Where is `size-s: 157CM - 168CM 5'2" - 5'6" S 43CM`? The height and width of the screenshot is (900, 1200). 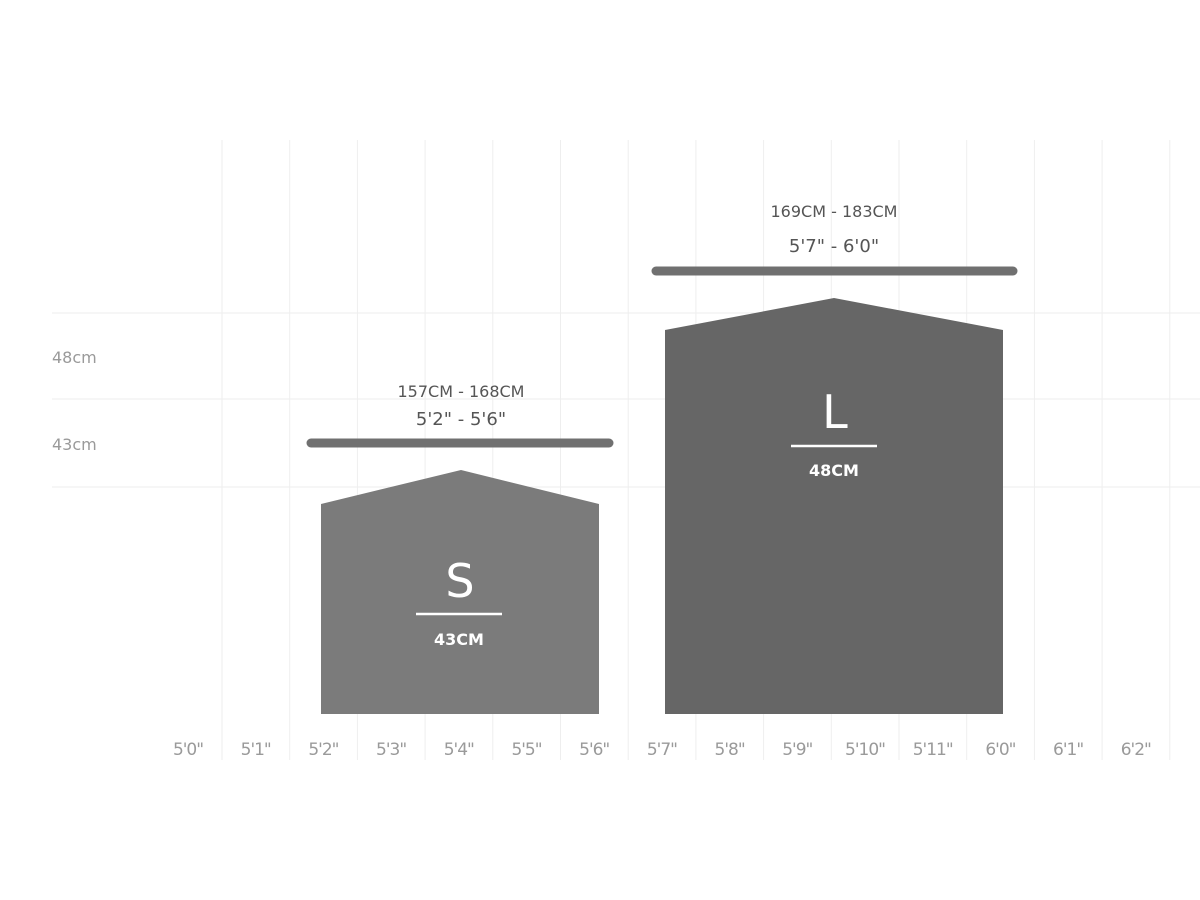
size-s: 157CM - 168CM 5'2" - 5'6" S 43CM is located at coordinates (460, 548).